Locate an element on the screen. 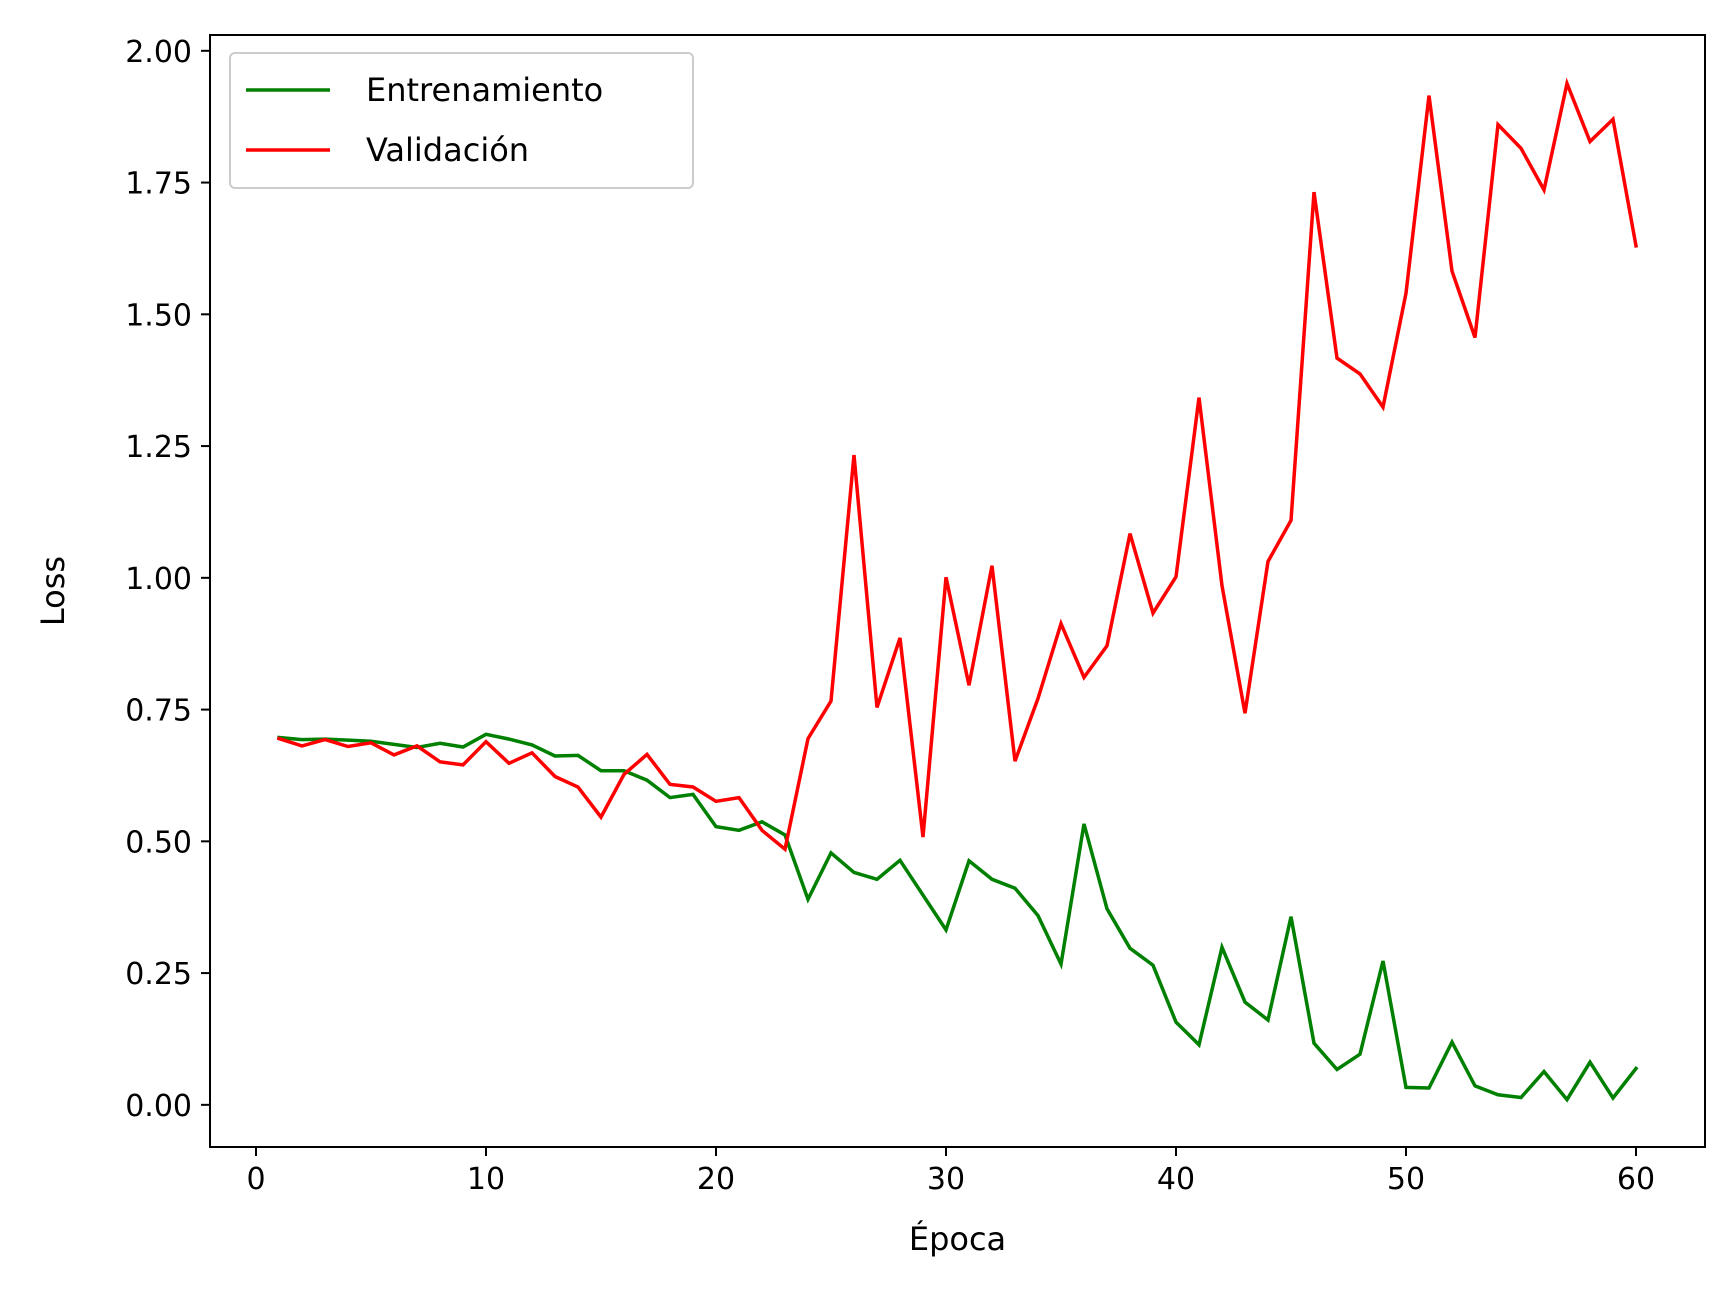 The height and width of the screenshot is (1305, 1730). y-tick-label: 0.25 is located at coordinates (158, 974).